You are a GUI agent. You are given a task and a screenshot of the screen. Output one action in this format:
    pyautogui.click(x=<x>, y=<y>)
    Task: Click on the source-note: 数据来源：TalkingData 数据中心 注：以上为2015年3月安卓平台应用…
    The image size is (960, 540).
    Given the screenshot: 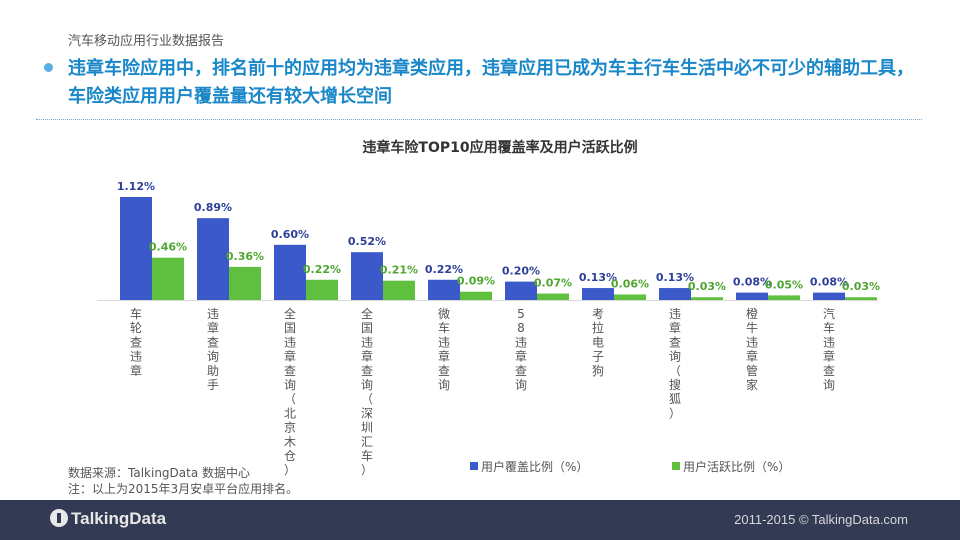 What is the action you would take?
    pyautogui.click(x=183, y=481)
    